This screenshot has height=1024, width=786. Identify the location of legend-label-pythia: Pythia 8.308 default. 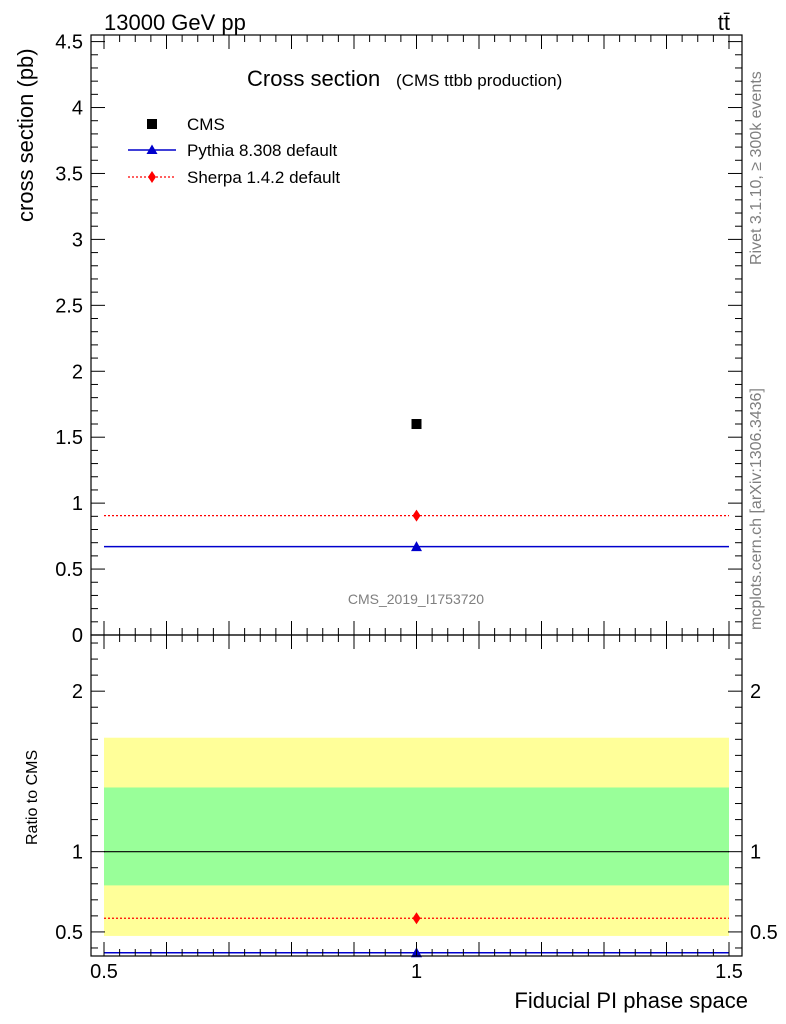
(262, 150).